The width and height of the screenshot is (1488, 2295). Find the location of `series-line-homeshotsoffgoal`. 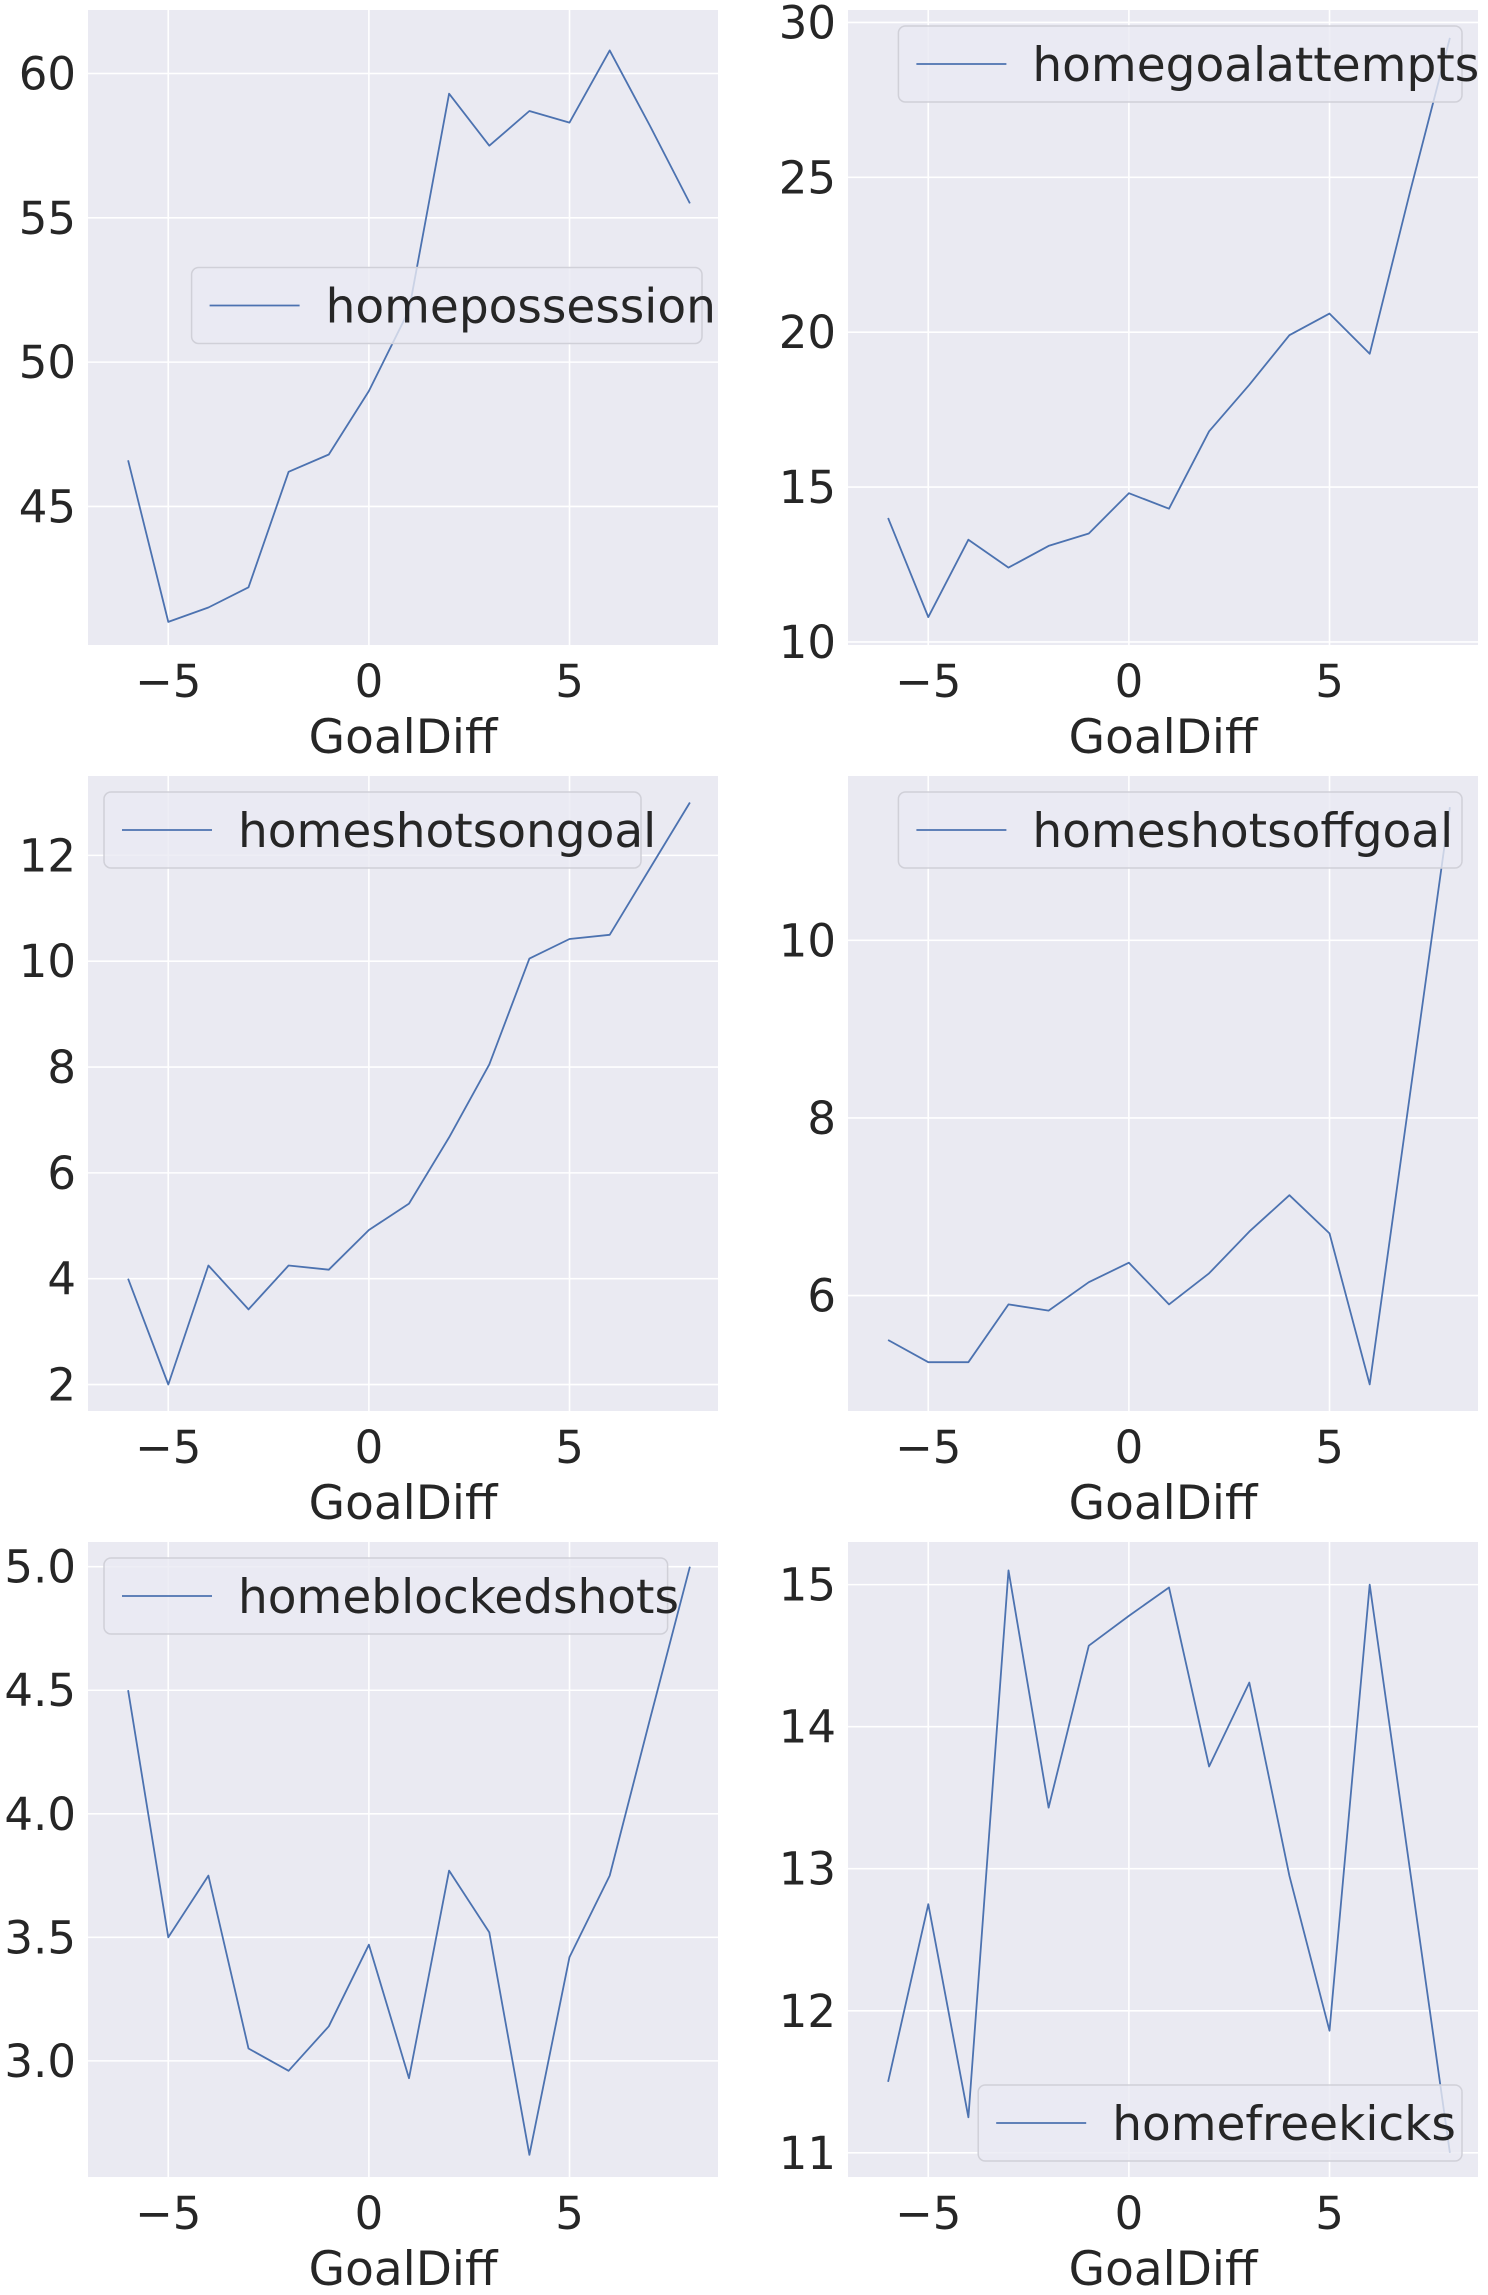

series-line-homeshotsoffgoal is located at coordinates (1169, 1096).